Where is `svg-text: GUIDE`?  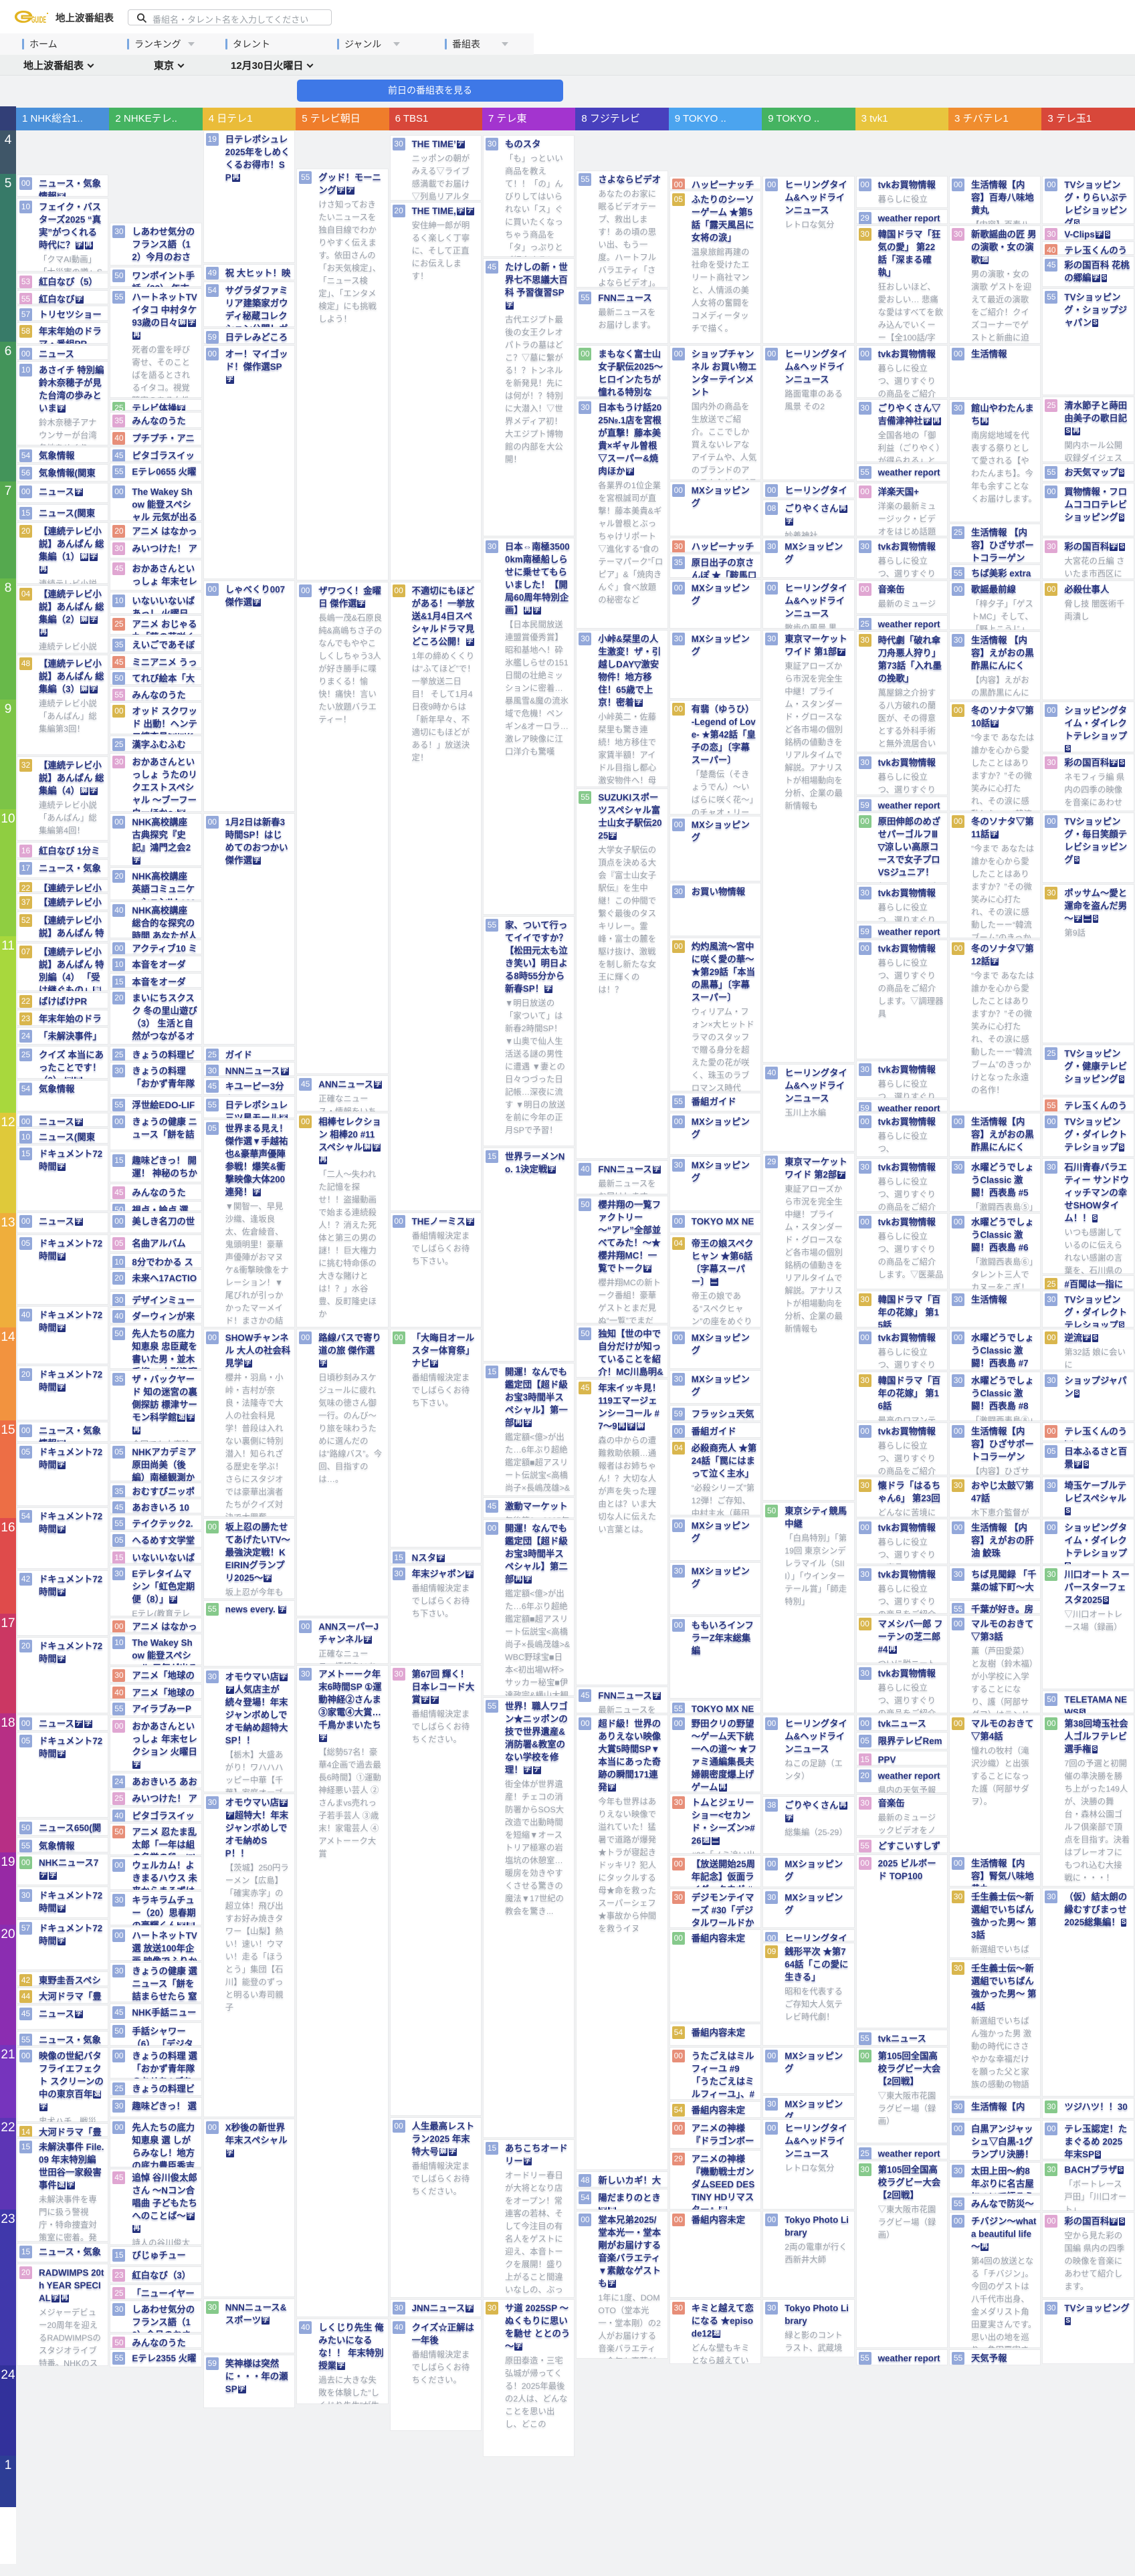
svg-text: GUIDE is located at coordinates (38, 19).